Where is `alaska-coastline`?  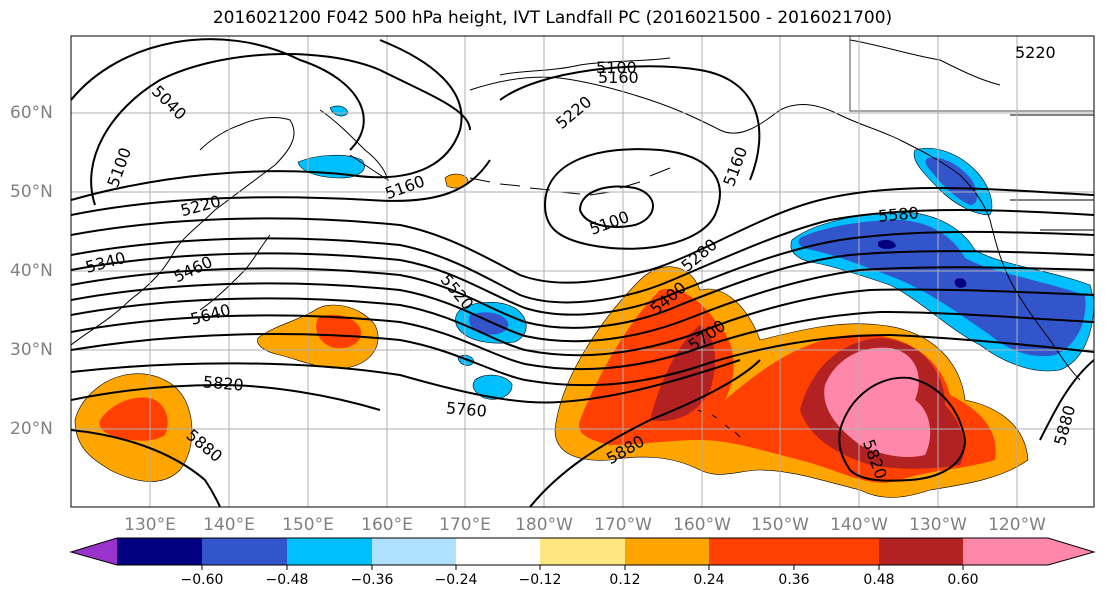
alaska-coastline is located at coordinates (685, 108).